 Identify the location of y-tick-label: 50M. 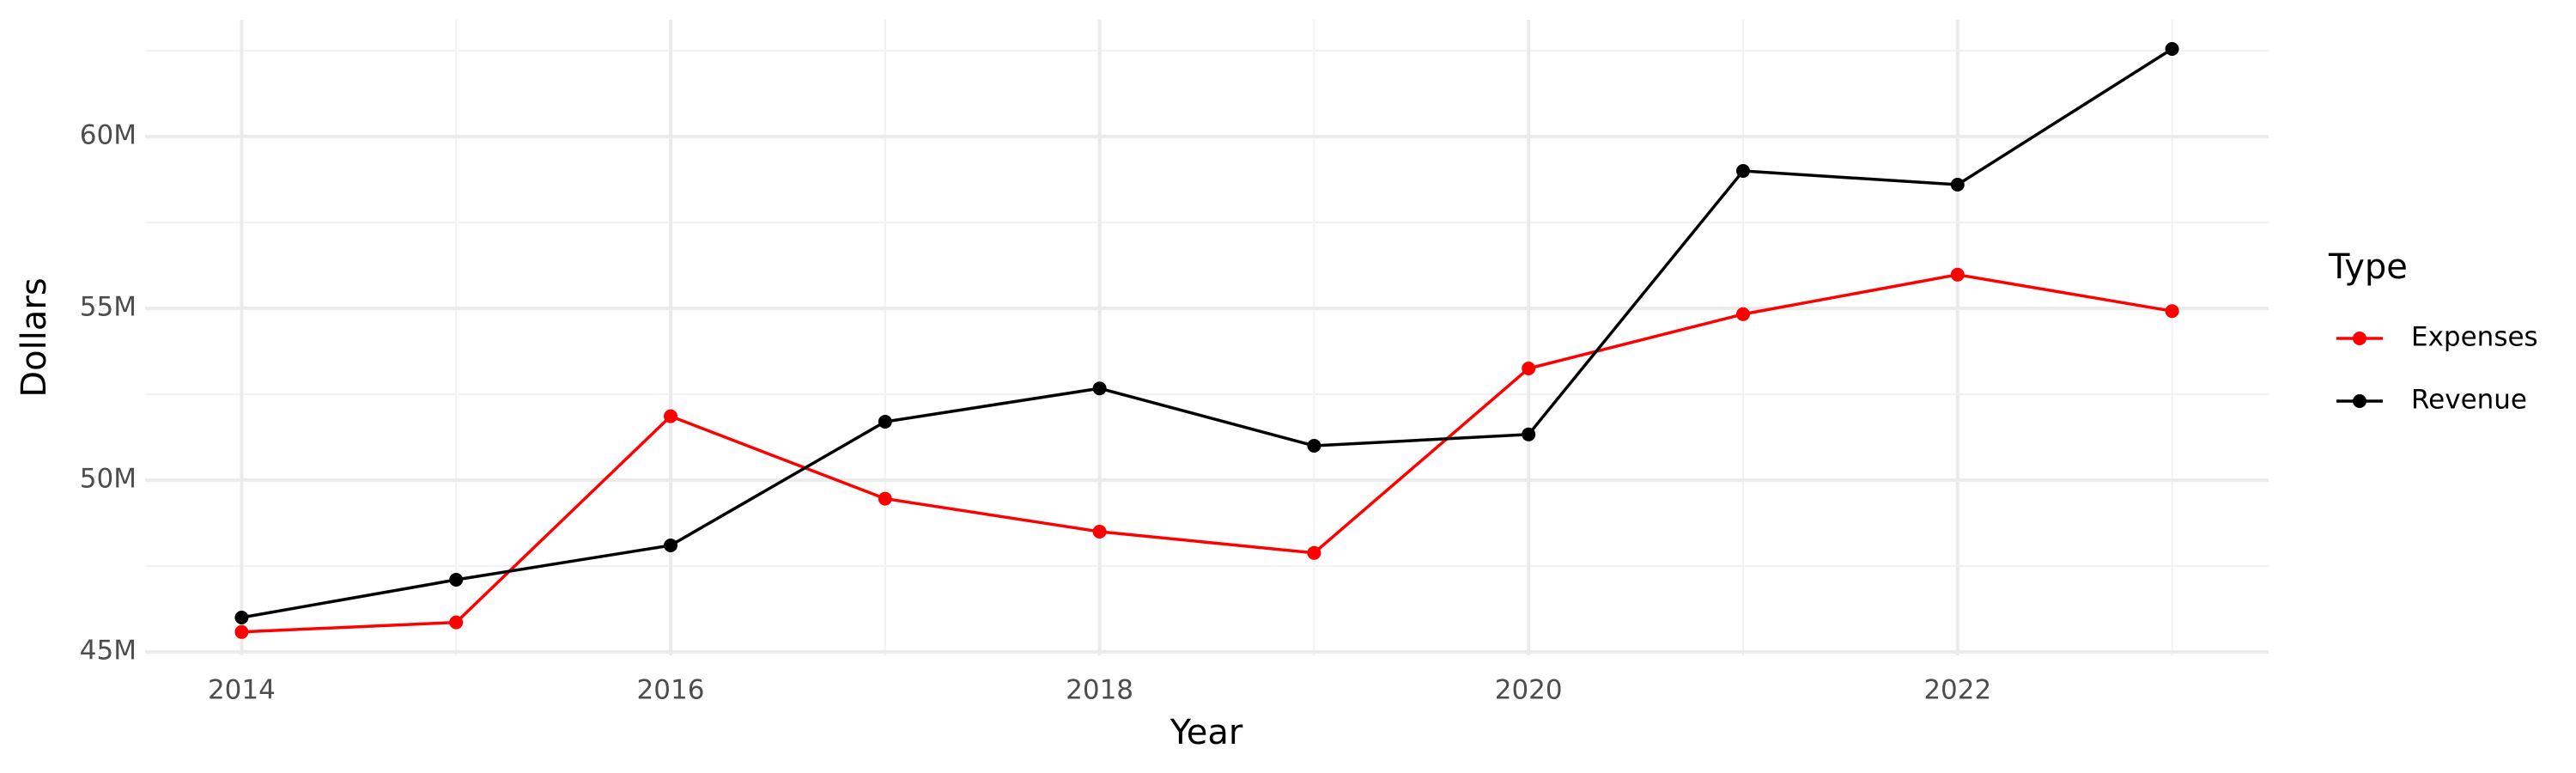
(109, 479).